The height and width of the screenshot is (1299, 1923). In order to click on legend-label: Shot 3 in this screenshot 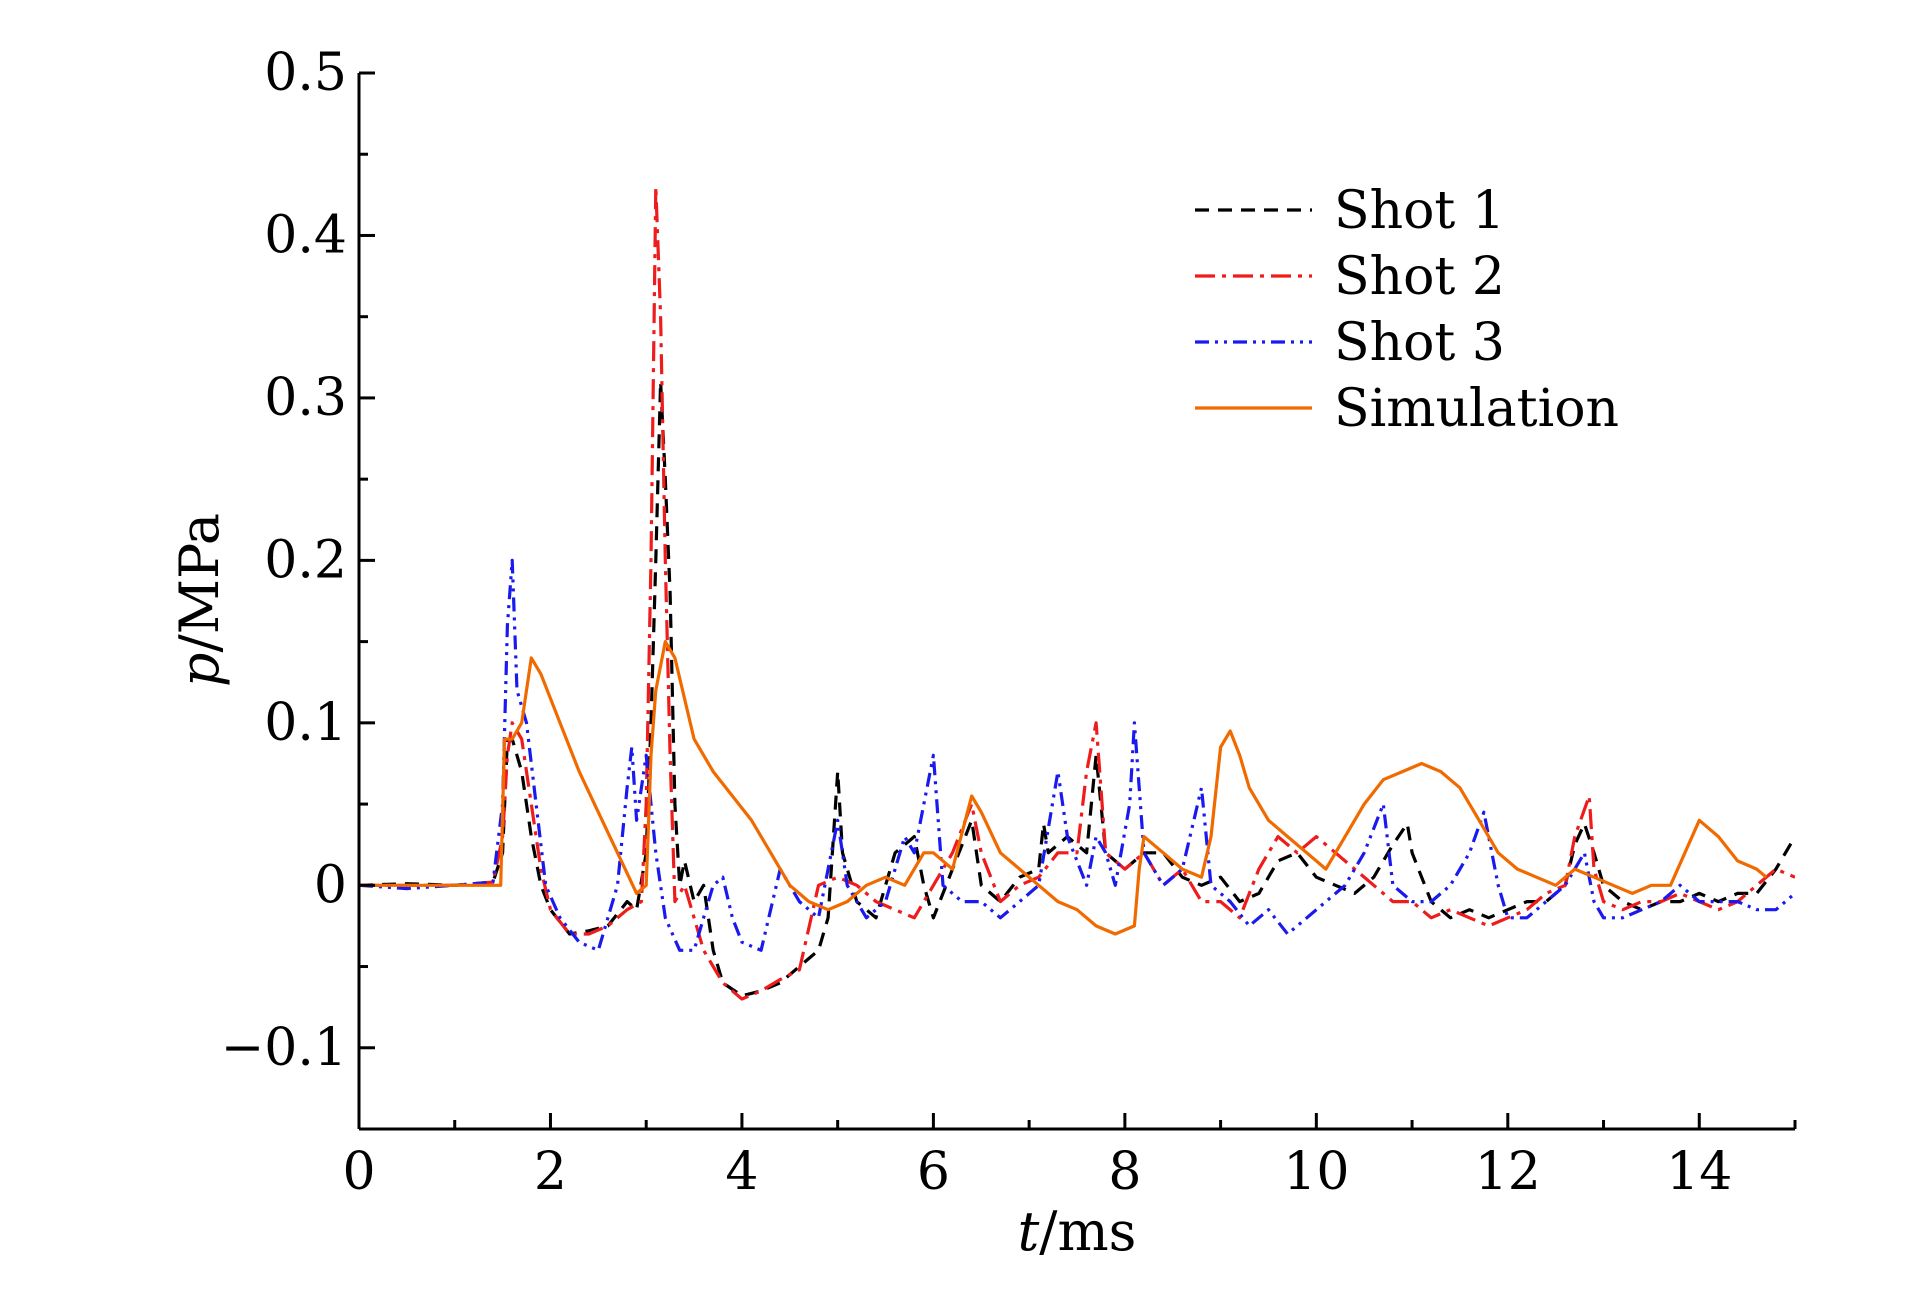, I will do `click(1419, 343)`.